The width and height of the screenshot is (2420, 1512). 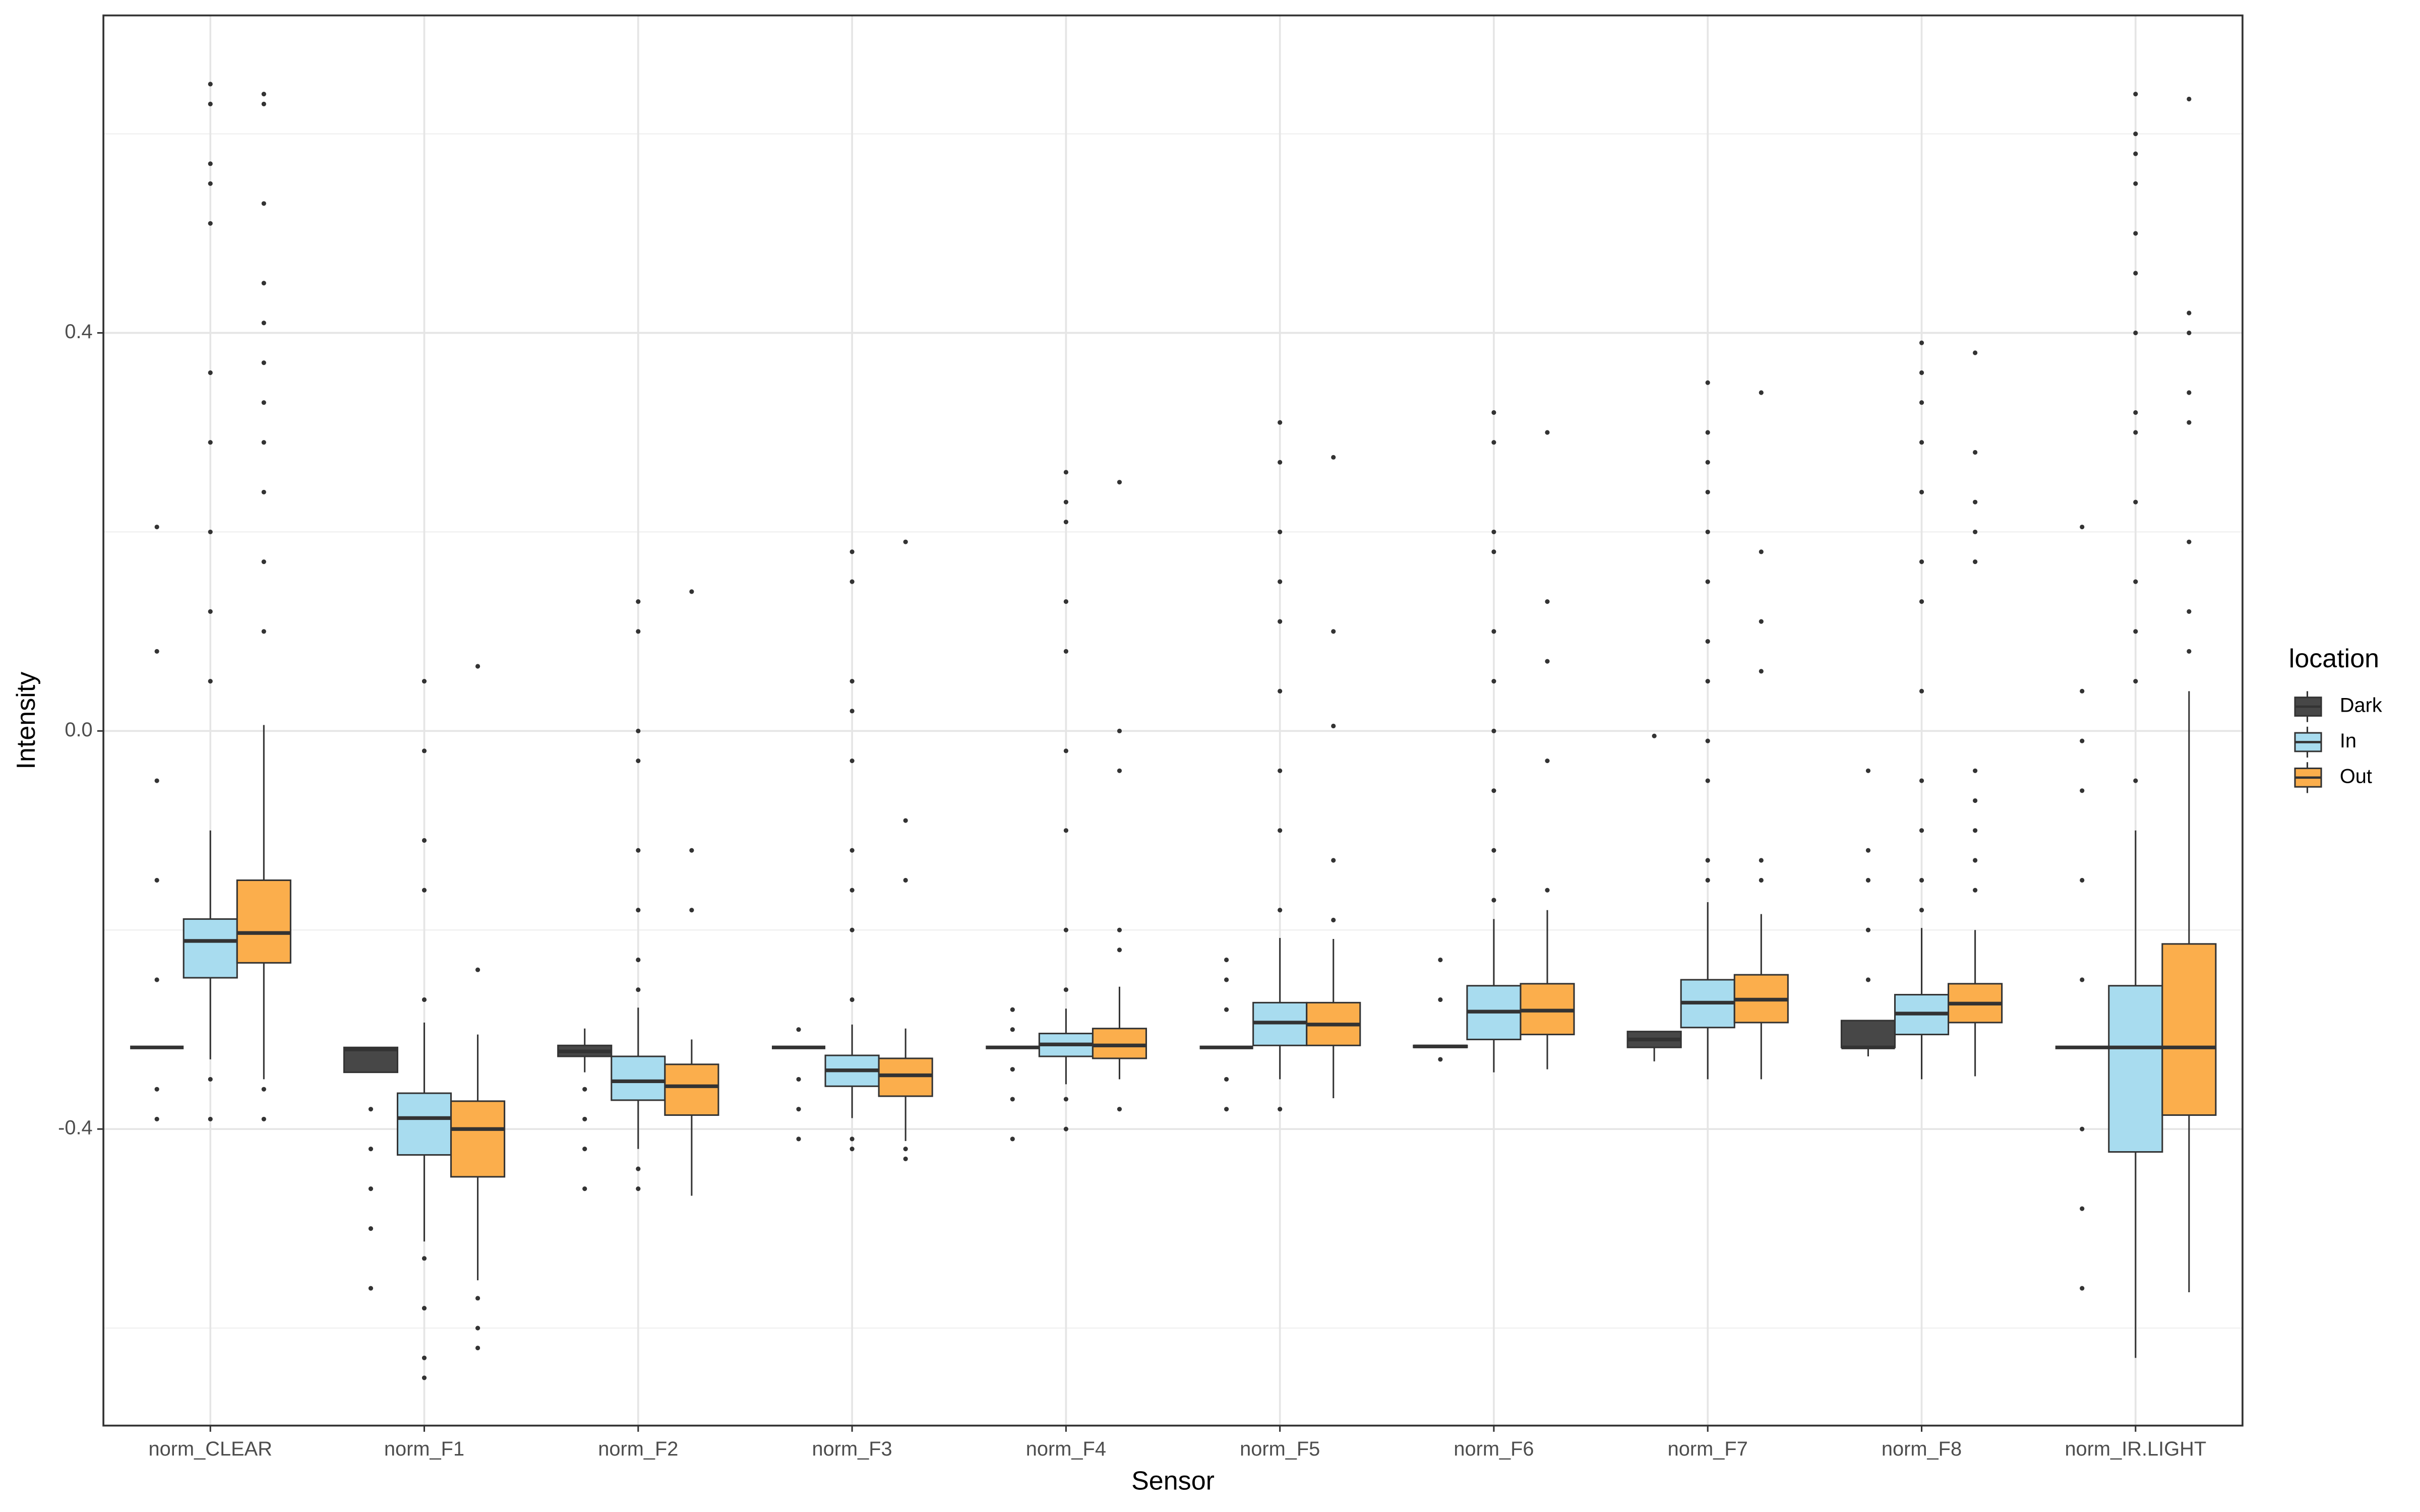 What do you see at coordinates (638, 1449) in the screenshot?
I see `x-tick-label: norm_F2` at bounding box center [638, 1449].